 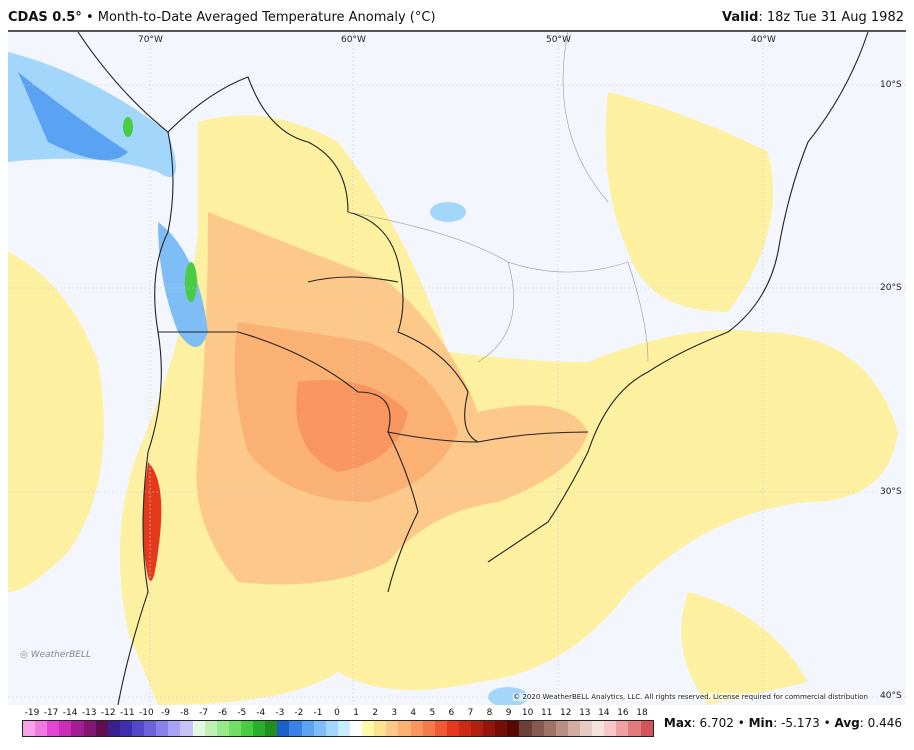 What do you see at coordinates (623, 713) in the screenshot?
I see `colorbar-tick-label: 16` at bounding box center [623, 713].